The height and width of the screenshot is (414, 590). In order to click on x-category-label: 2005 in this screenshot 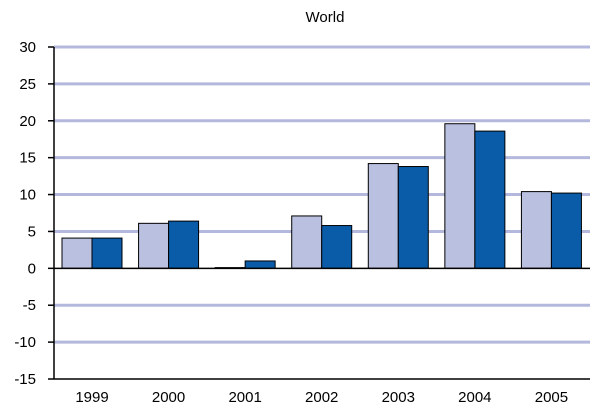, I will do `click(551, 397)`.